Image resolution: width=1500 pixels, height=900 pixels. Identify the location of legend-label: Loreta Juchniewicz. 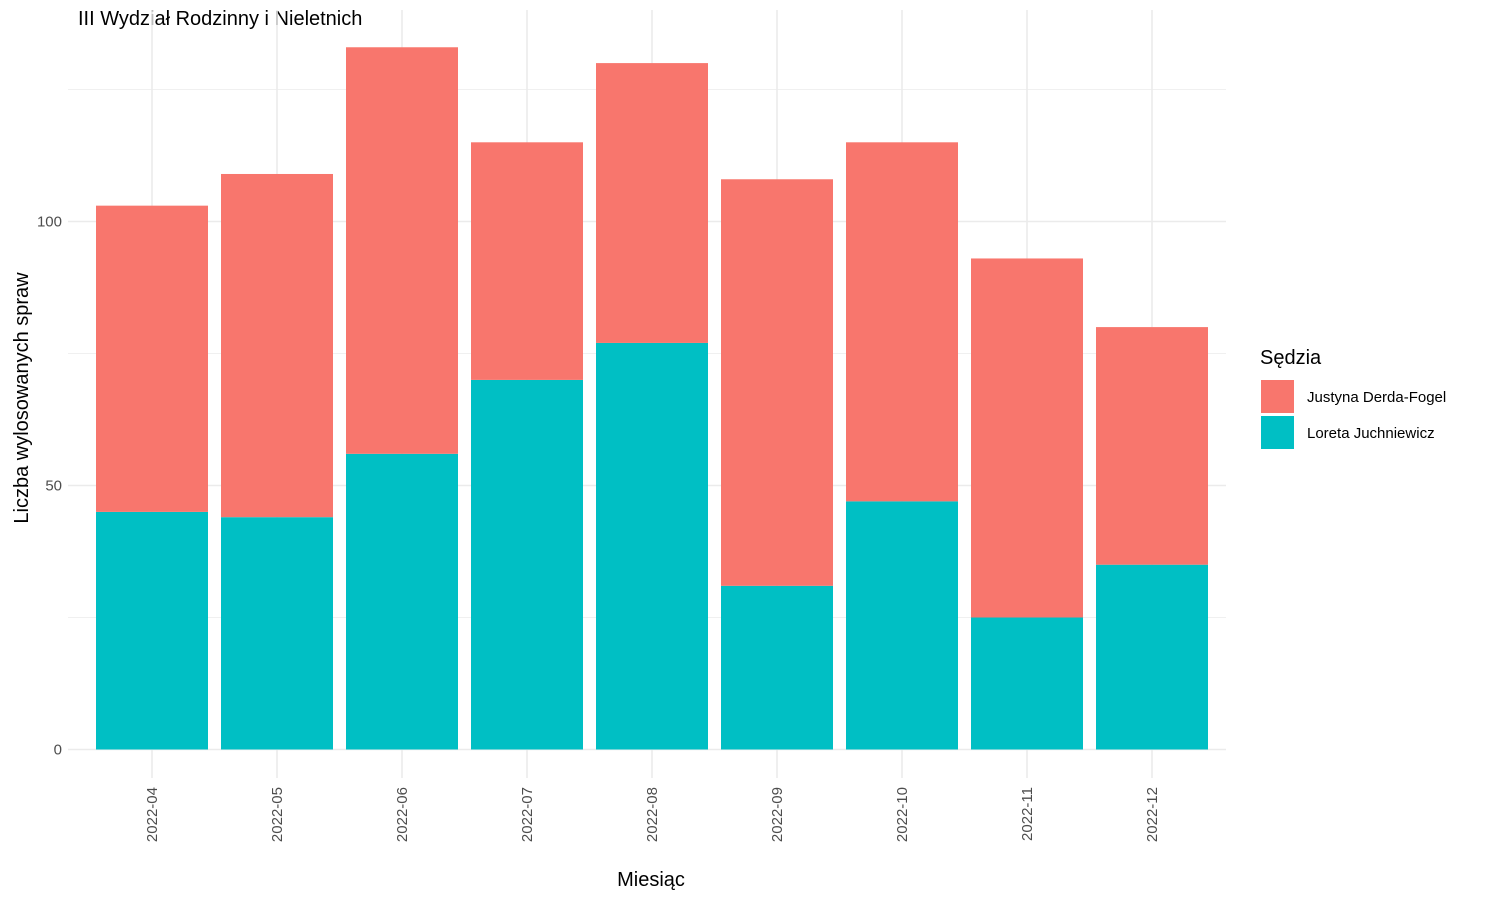
(1371, 433).